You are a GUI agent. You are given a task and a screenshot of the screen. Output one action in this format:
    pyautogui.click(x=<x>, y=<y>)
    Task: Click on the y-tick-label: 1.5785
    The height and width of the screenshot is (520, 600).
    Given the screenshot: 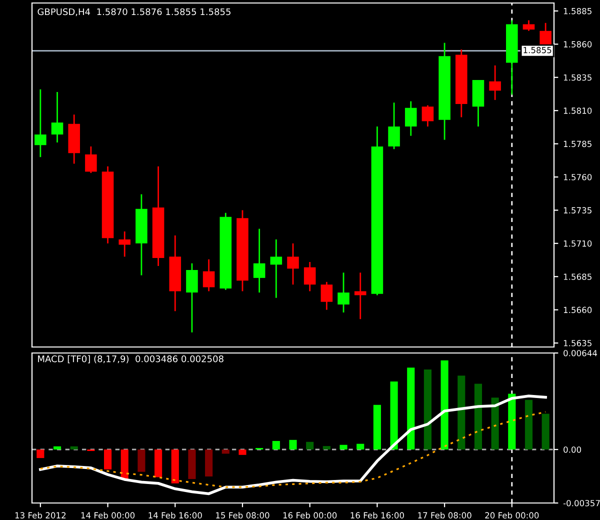 What is the action you would take?
    pyautogui.click(x=578, y=144)
    